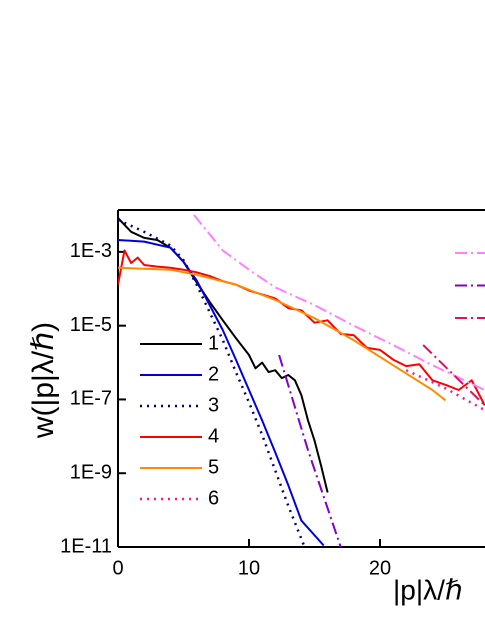 The width and height of the screenshot is (485, 628). What do you see at coordinates (380, 568) in the screenshot?
I see `x-tick-label: 20` at bounding box center [380, 568].